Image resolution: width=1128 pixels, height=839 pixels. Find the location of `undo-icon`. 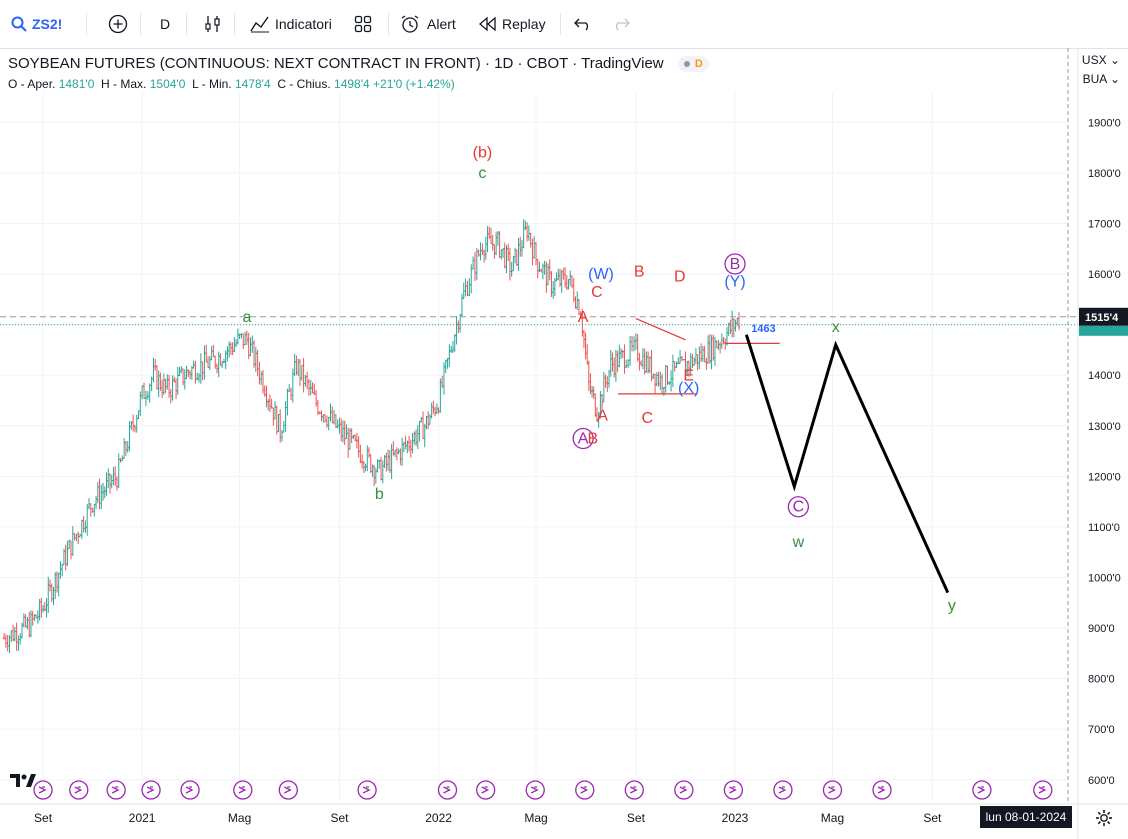

undo-icon is located at coordinates (581, 24).